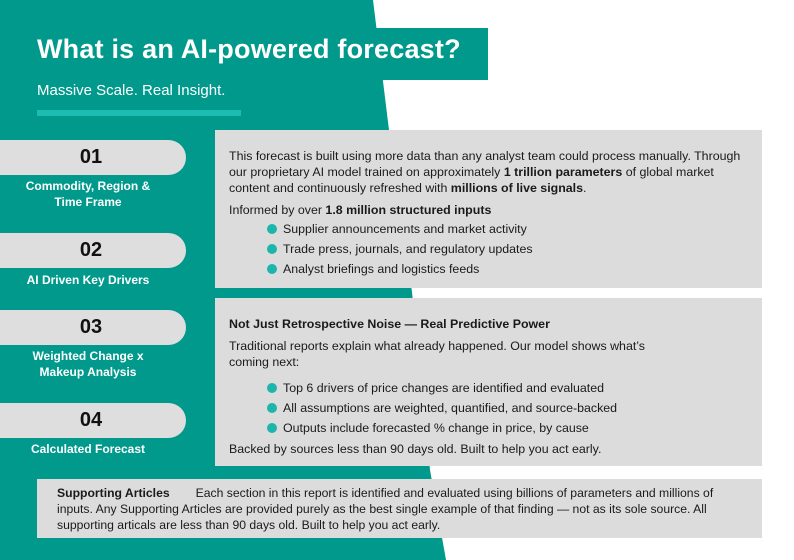 The width and height of the screenshot is (794, 560). I want to click on bullet-text: Analyst briefings and logistics feeds, so click(381, 269).